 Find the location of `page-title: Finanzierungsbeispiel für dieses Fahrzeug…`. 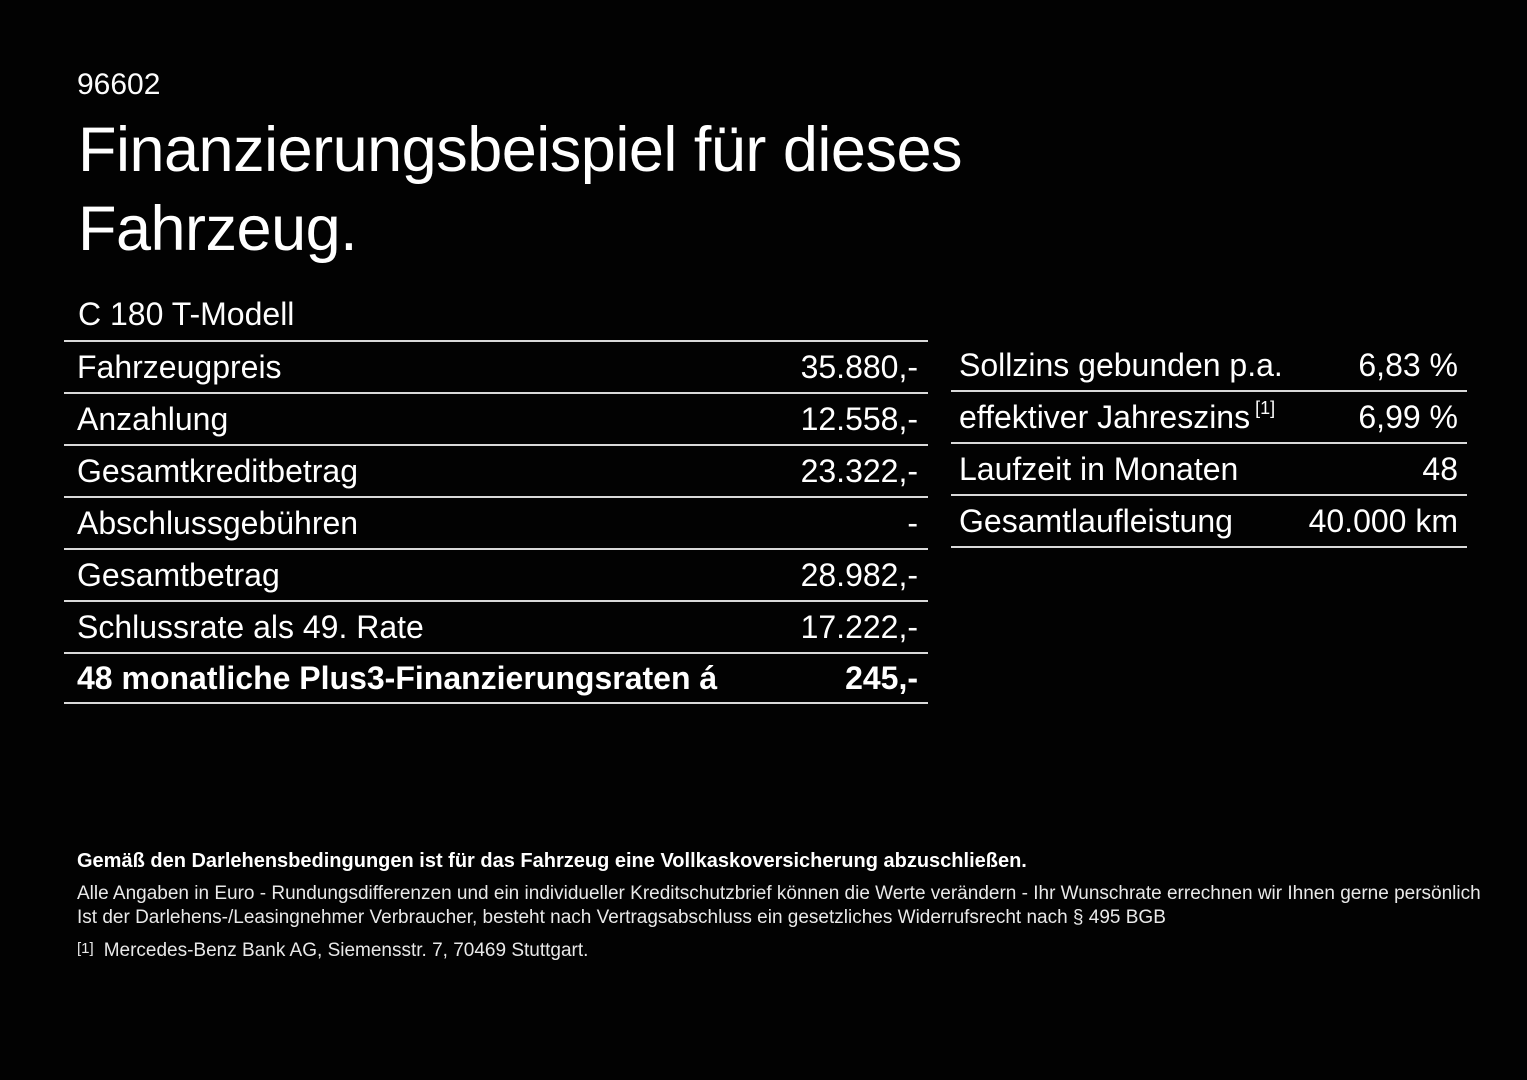

page-title: Finanzierungsbeispiel für dieses Fahrzeug… is located at coordinates (520, 190).